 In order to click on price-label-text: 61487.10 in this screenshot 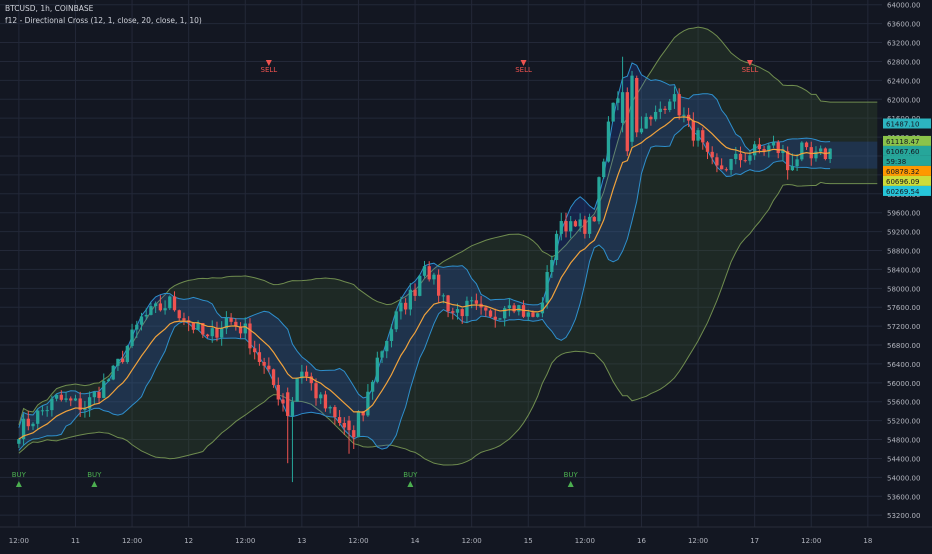, I will do `click(902, 124)`.